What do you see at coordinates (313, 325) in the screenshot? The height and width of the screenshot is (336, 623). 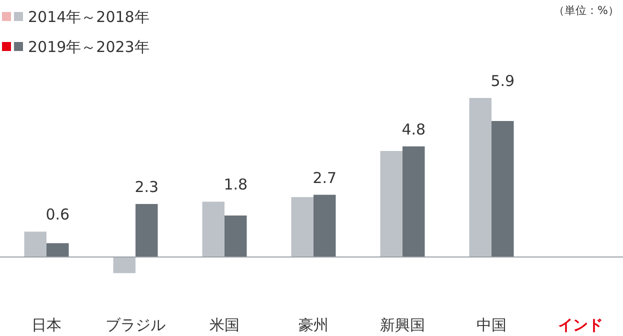 I see `x-tick-label: 豪州` at bounding box center [313, 325].